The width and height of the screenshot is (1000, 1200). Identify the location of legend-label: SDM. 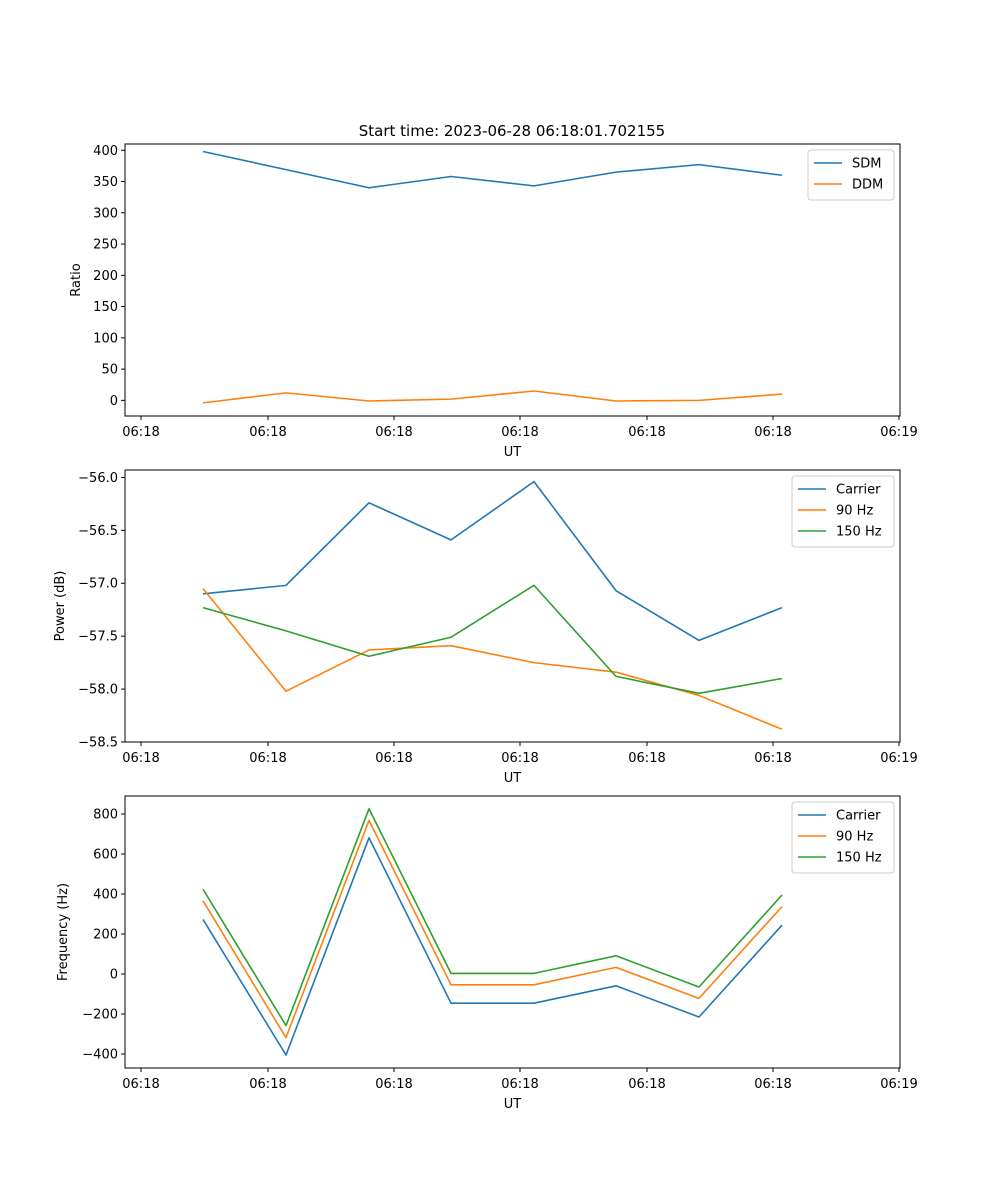
(866, 164).